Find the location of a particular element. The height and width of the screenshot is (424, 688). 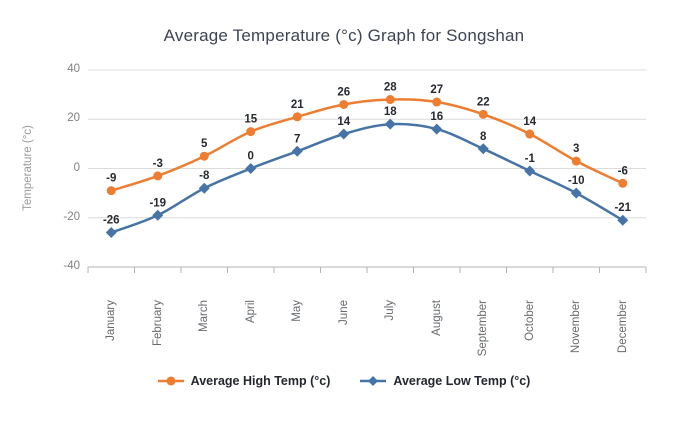

data-point-label: 18 is located at coordinates (390, 112).